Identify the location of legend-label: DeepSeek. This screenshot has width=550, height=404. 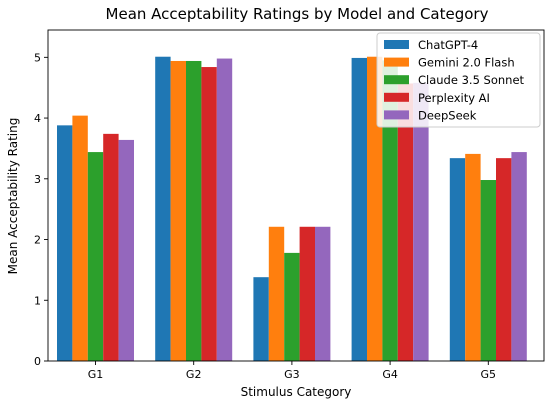
(447, 115).